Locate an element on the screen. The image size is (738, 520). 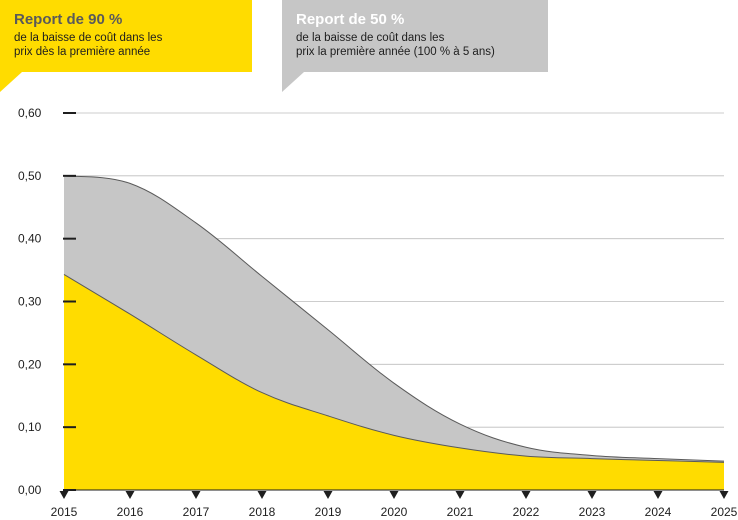
callout-title: Report de 50 % is located at coordinates (350, 19).